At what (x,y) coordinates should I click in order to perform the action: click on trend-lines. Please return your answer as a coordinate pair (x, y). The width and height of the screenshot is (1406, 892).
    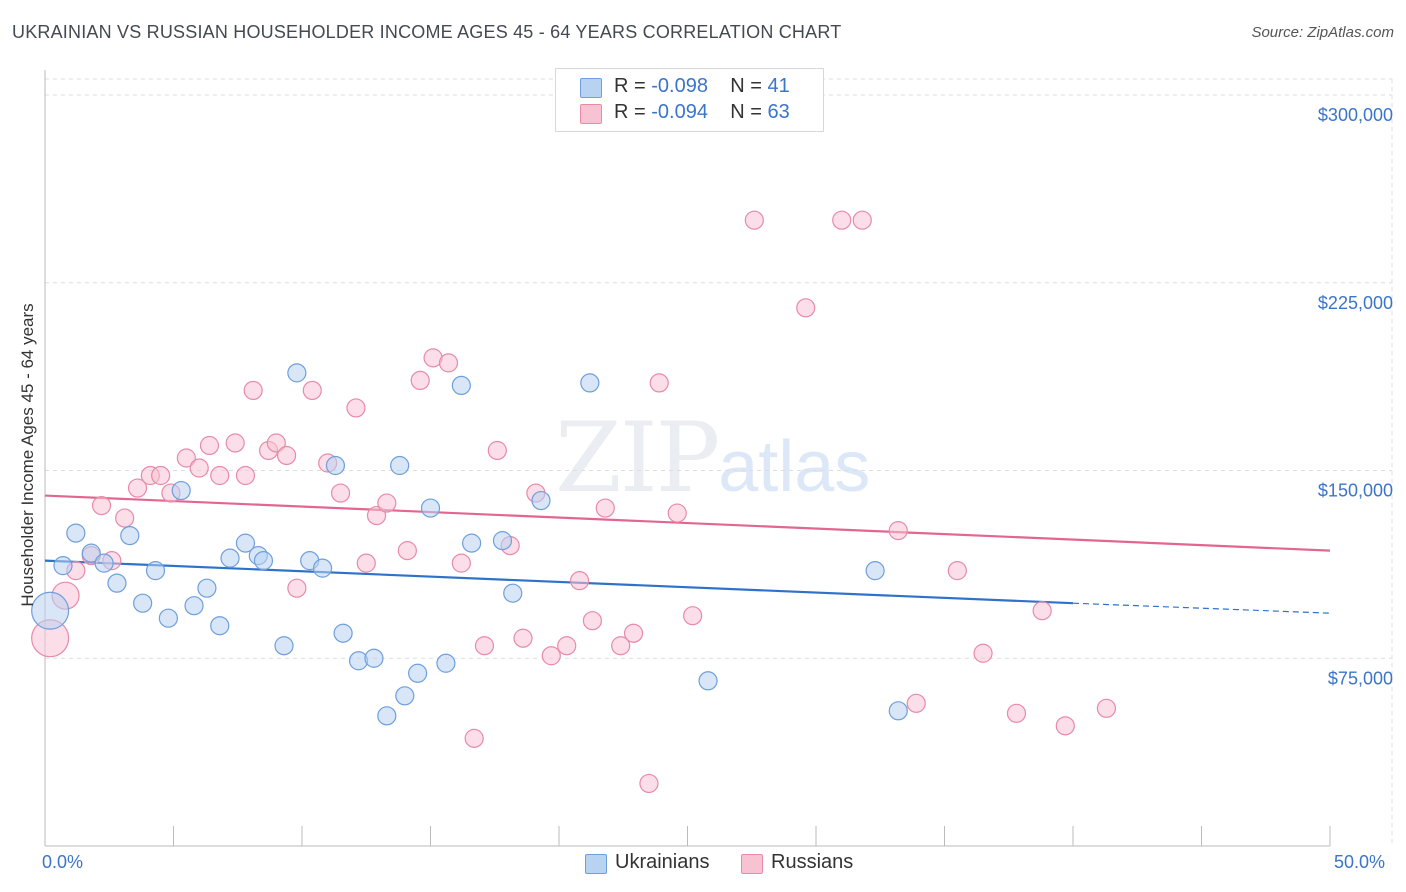
    Looking at the image, I should click on (687, 554).